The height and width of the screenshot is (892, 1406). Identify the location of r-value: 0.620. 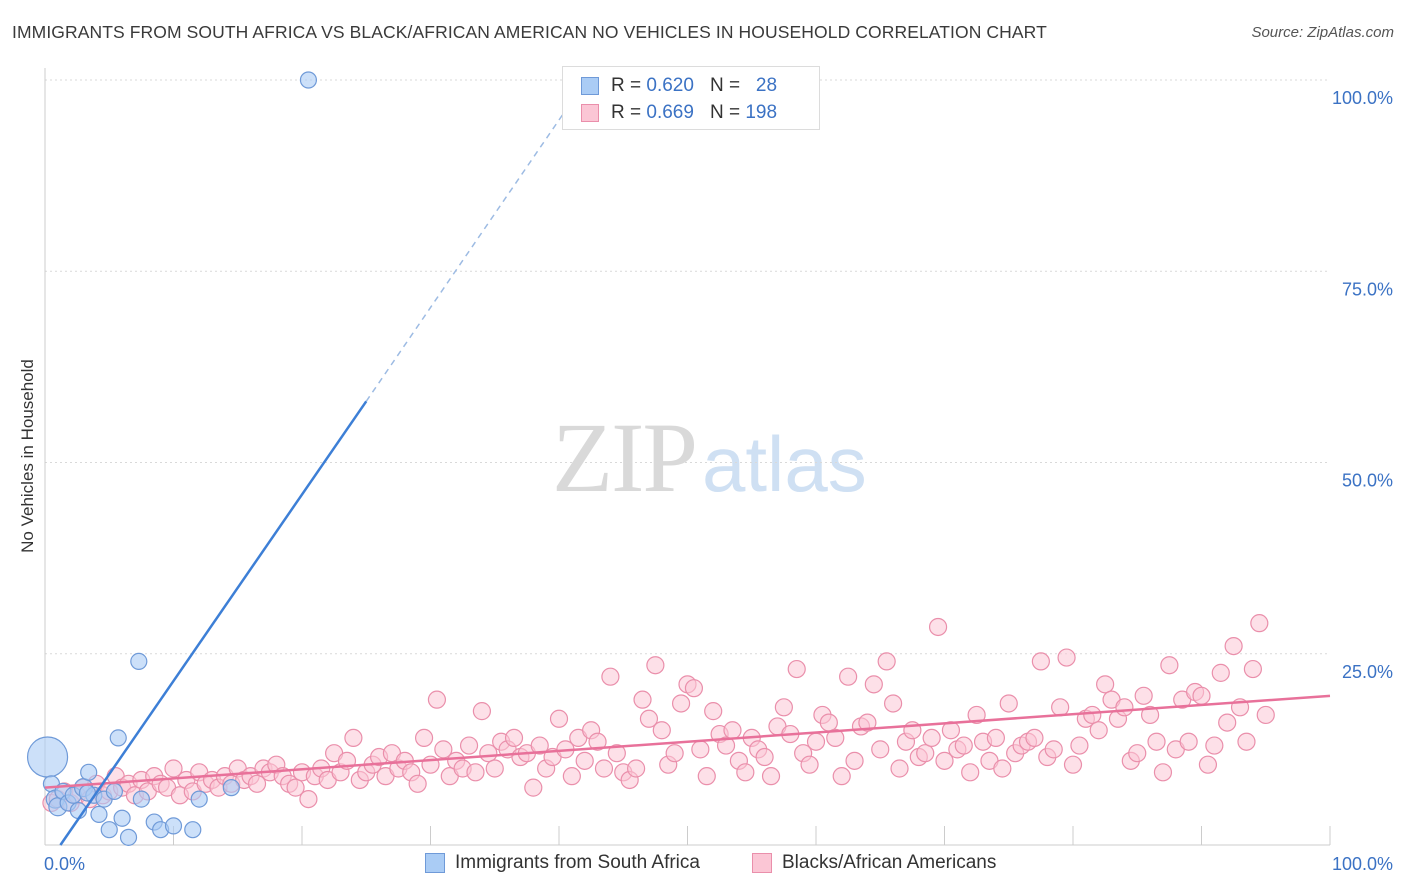
(670, 85).